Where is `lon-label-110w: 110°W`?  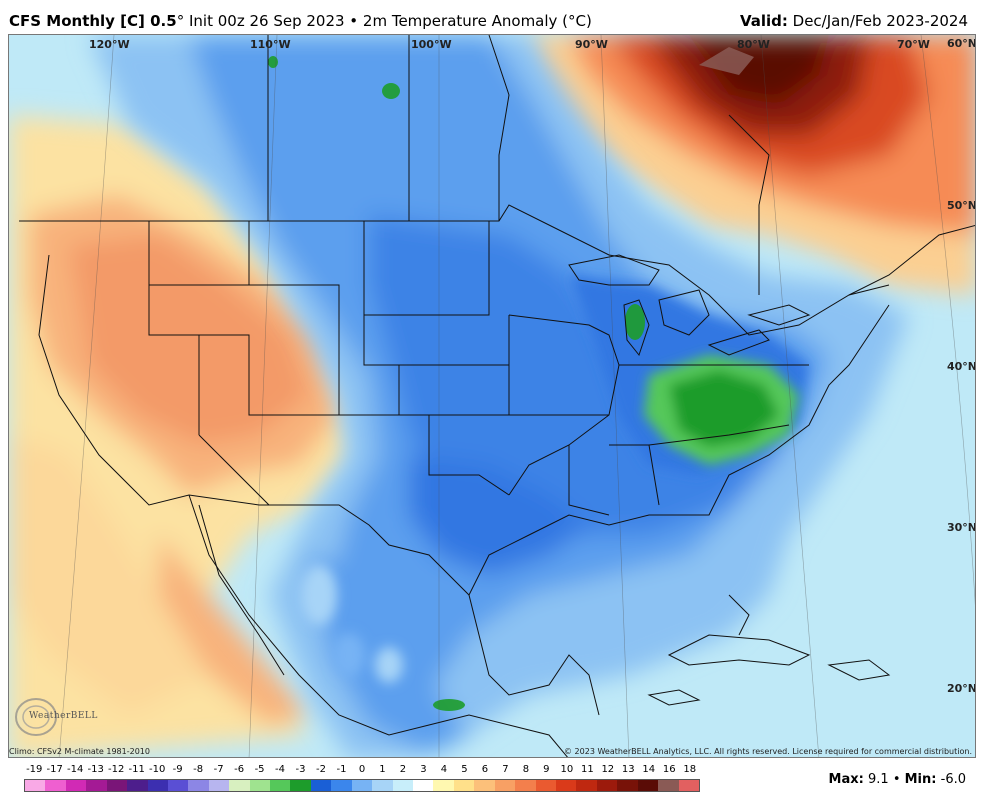 lon-label-110w: 110°W is located at coordinates (270, 44).